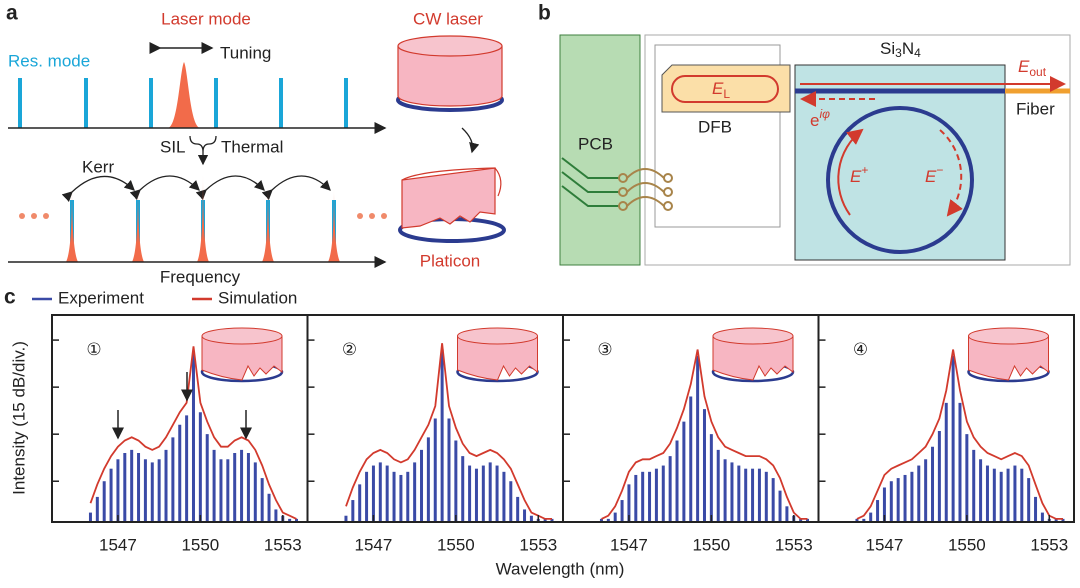 The width and height of the screenshot is (1080, 588). I want to click on chip-si: Si, so click(887, 48).